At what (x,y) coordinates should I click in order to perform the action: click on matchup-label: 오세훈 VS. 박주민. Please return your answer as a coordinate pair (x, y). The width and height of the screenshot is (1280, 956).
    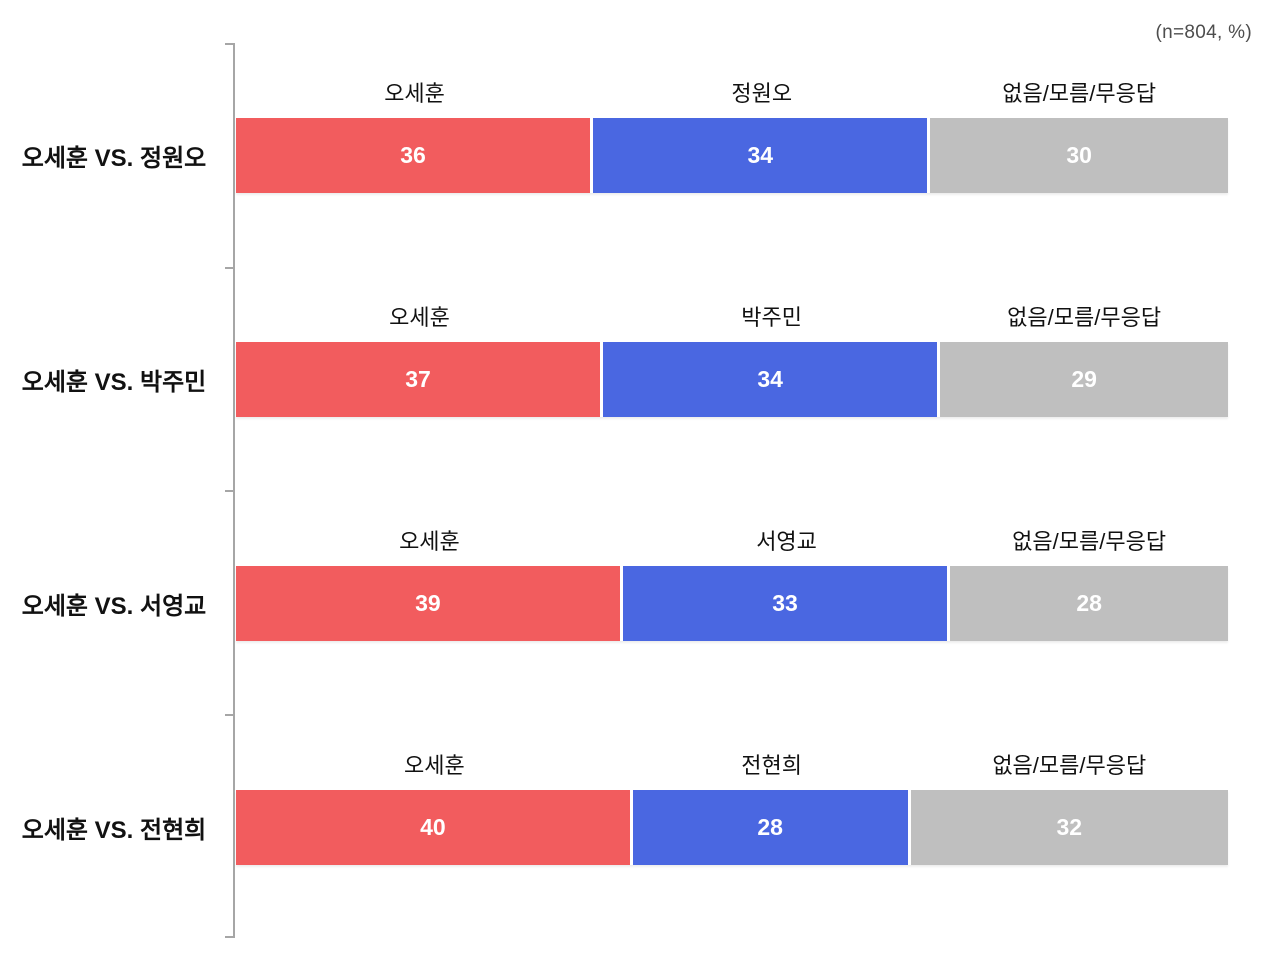
    Looking at the image, I should click on (114, 382).